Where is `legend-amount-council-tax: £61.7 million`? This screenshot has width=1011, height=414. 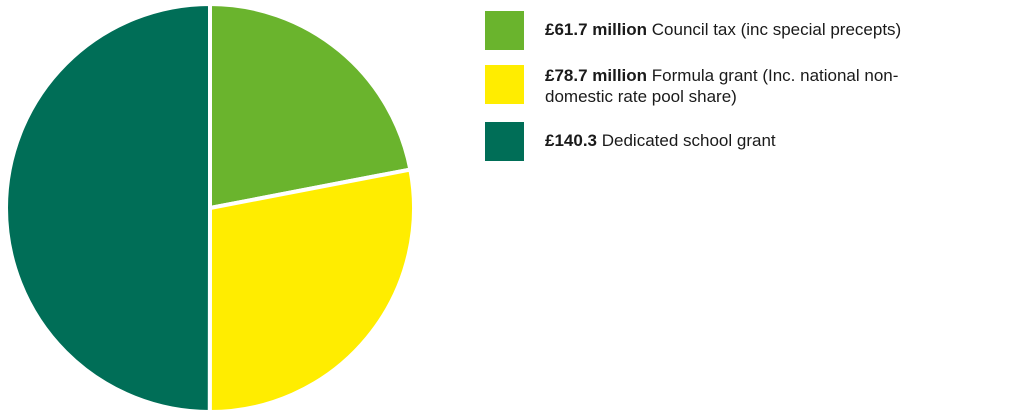 legend-amount-council-tax: £61.7 million is located at coordinates (596, 29).